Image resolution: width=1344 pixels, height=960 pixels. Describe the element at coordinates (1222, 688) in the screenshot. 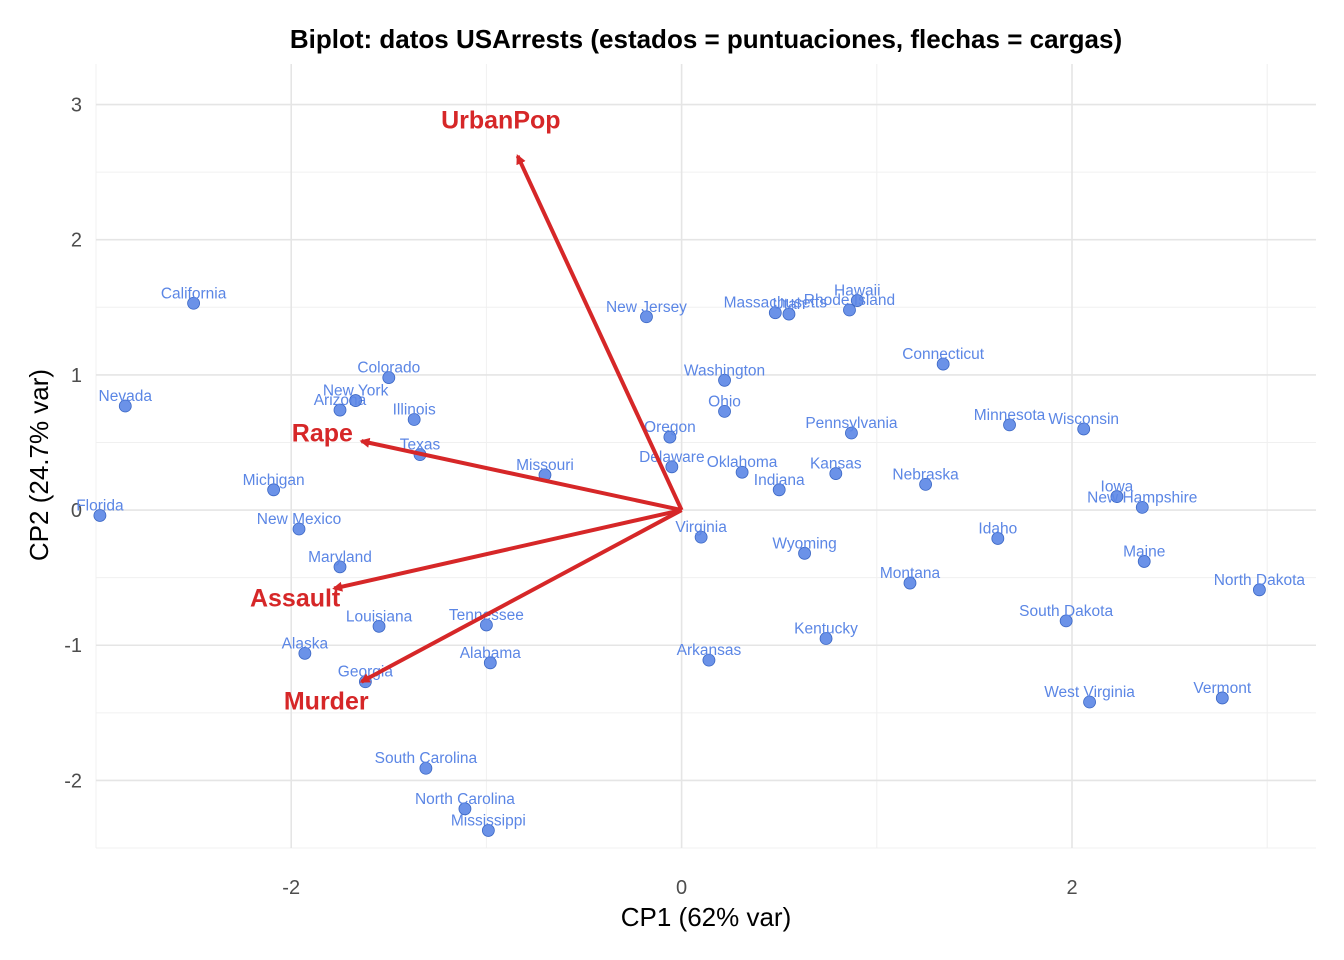

I see `state-label: Vermont` at that location.